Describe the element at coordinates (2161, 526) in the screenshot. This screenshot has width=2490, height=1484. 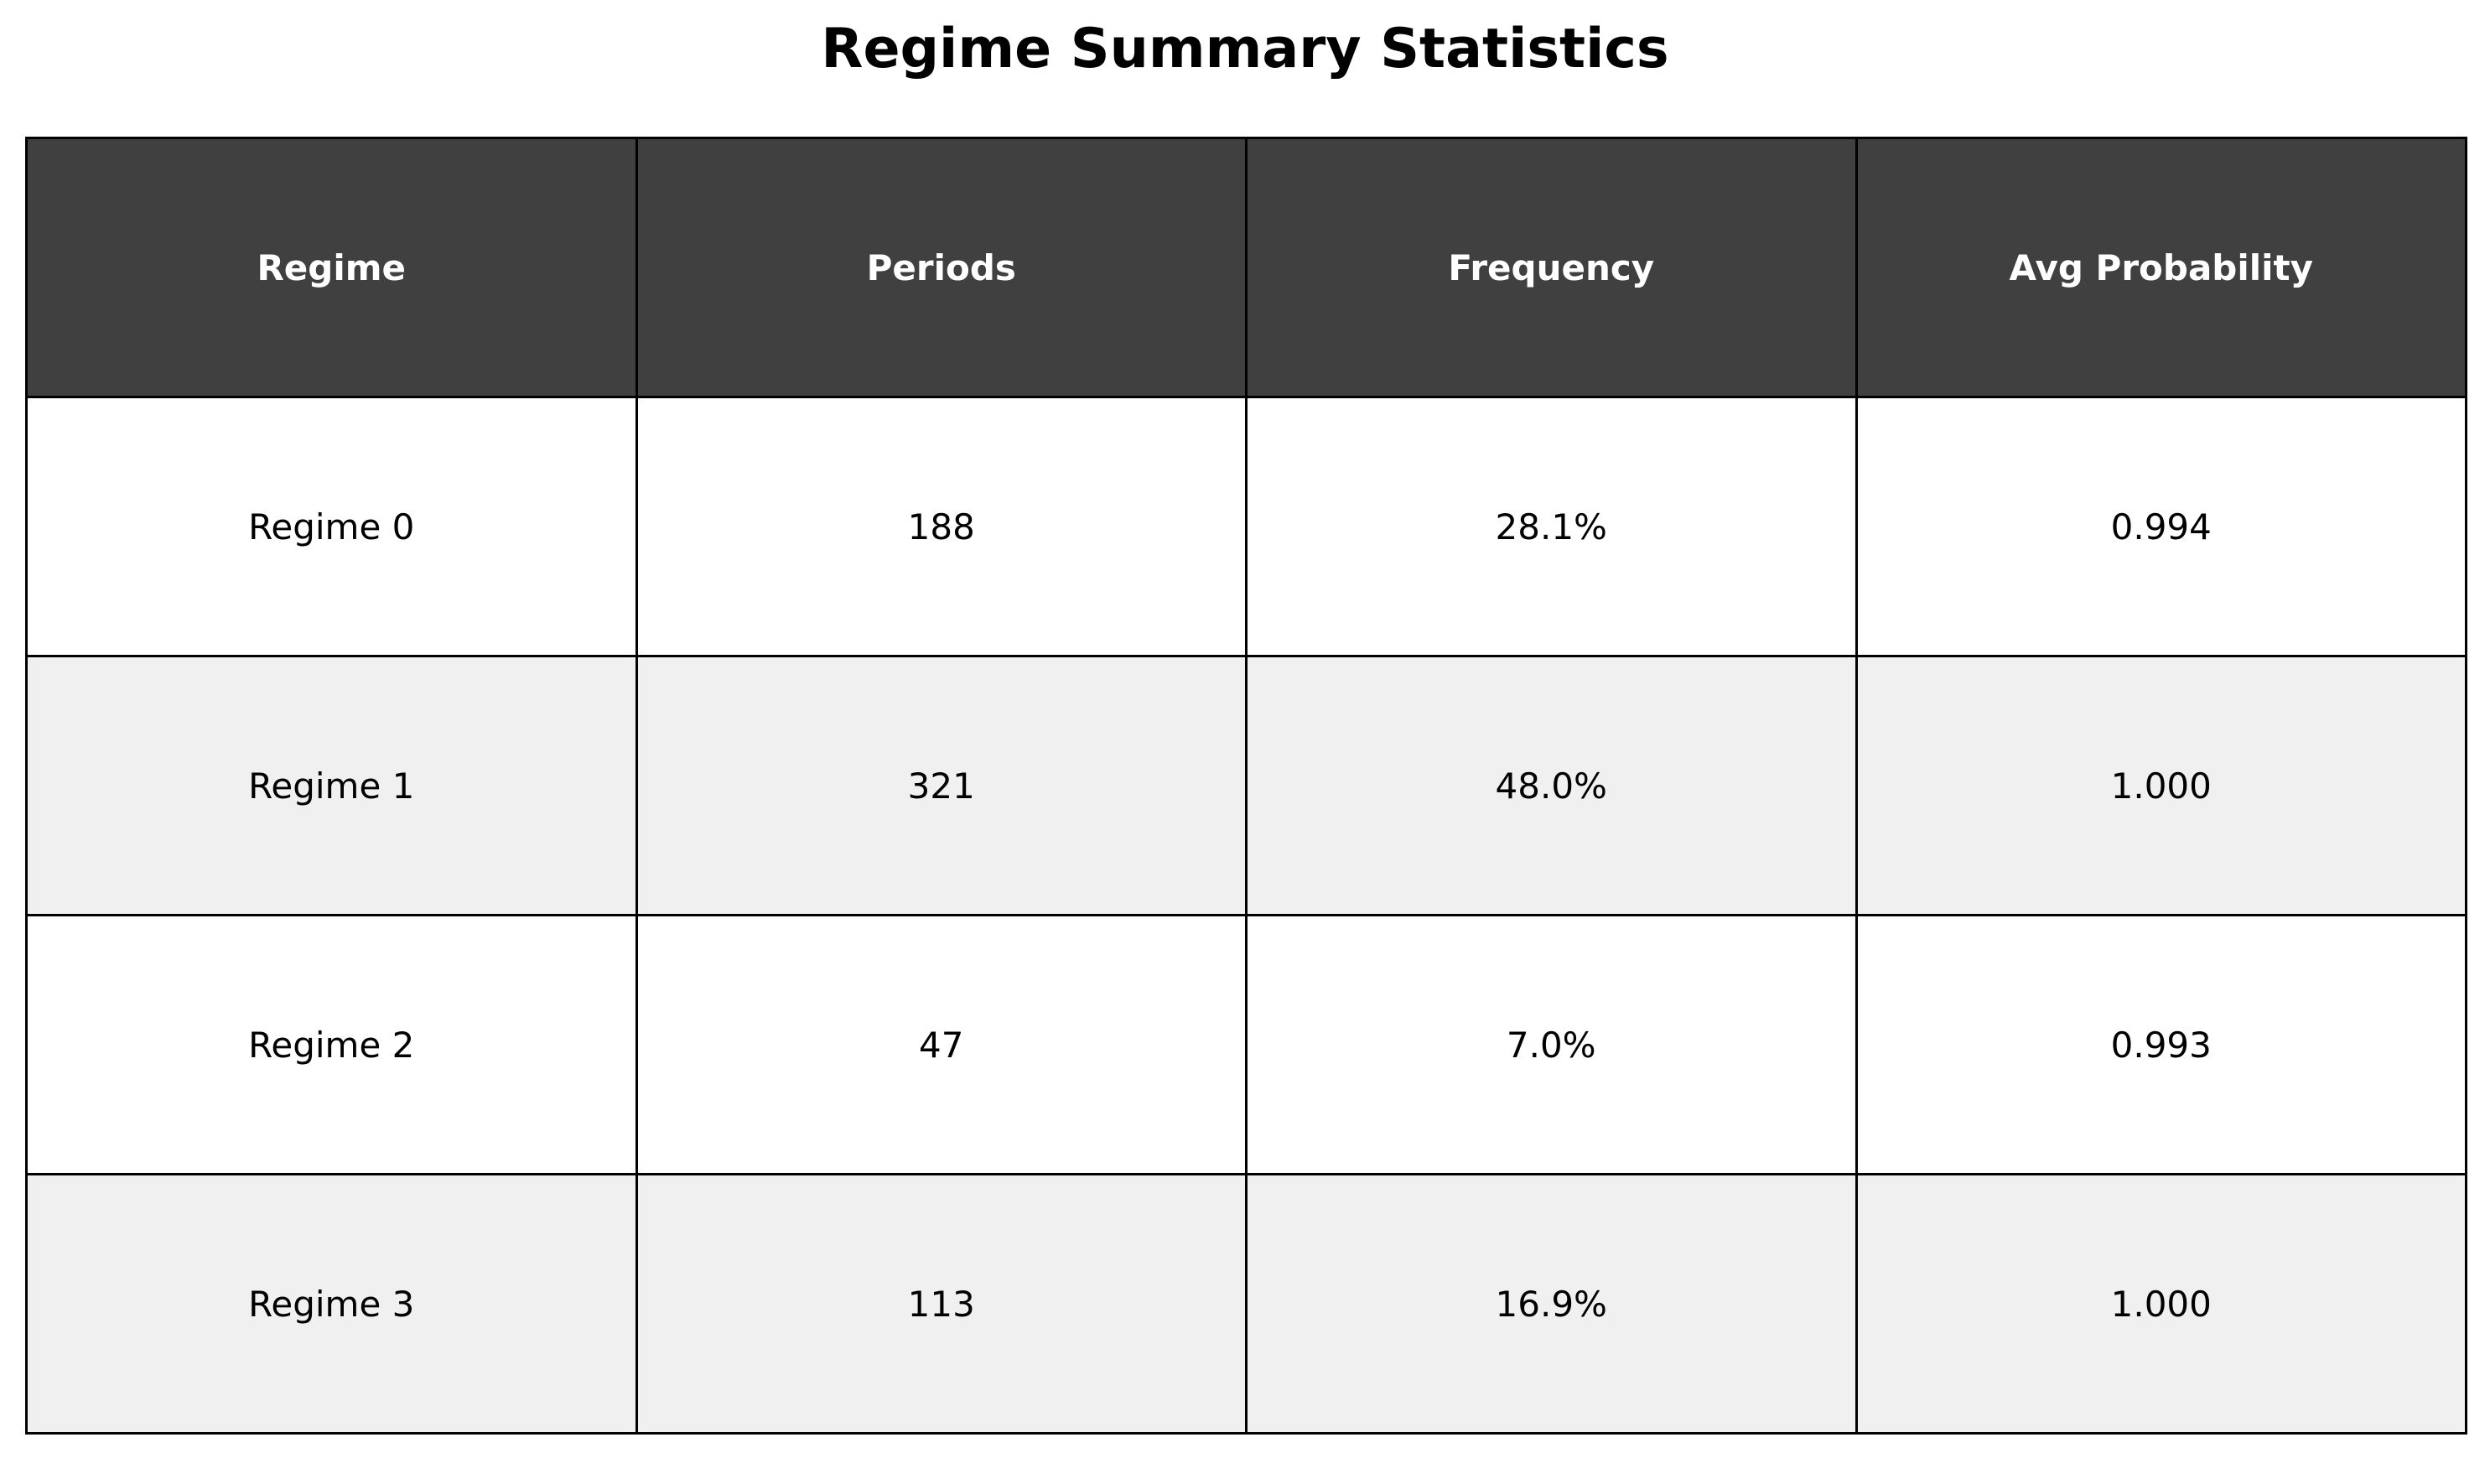
I see `cell-avg-probability: 0.994` at that location.